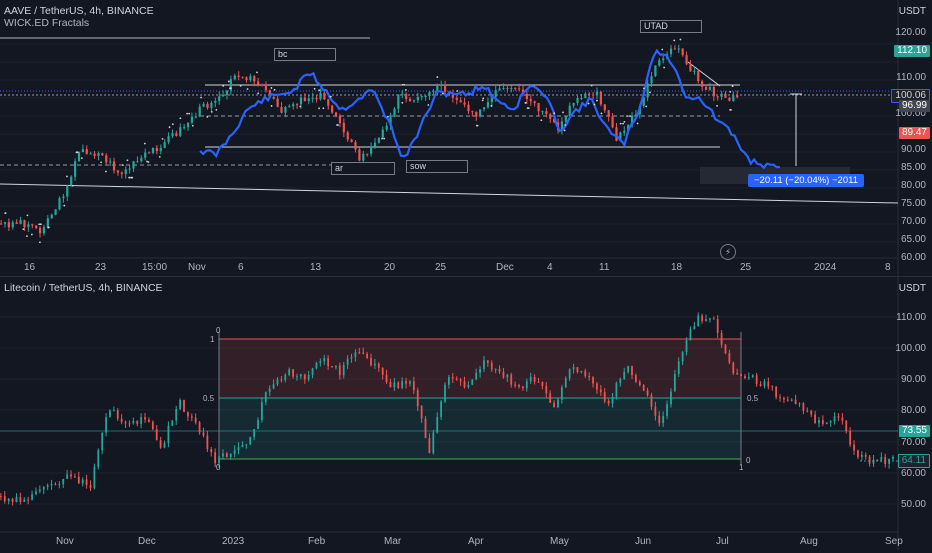 Image resolution: width=932 pixels, height=553 pixels. I want to click on label-bc: bc, so click(305, 54).